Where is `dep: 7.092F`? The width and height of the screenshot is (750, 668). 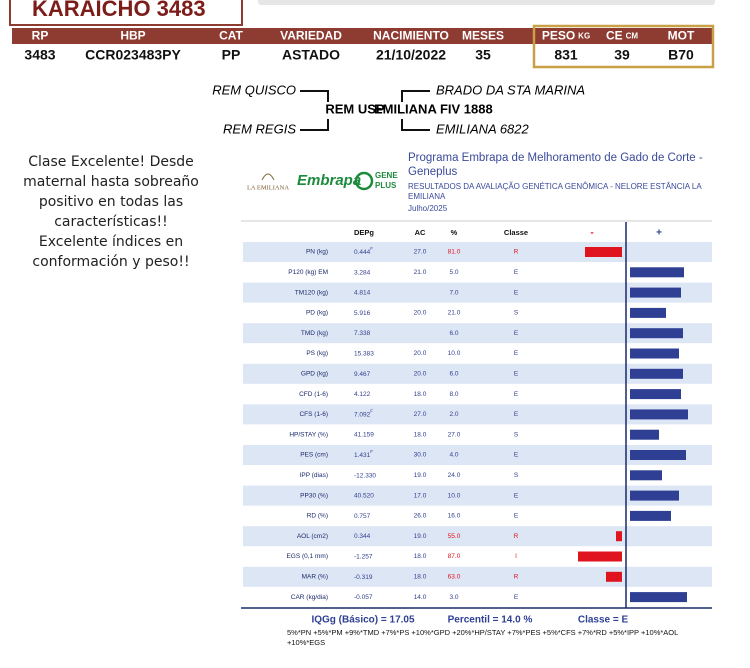
dep: 7.092F is located at coordinates (363, 414).